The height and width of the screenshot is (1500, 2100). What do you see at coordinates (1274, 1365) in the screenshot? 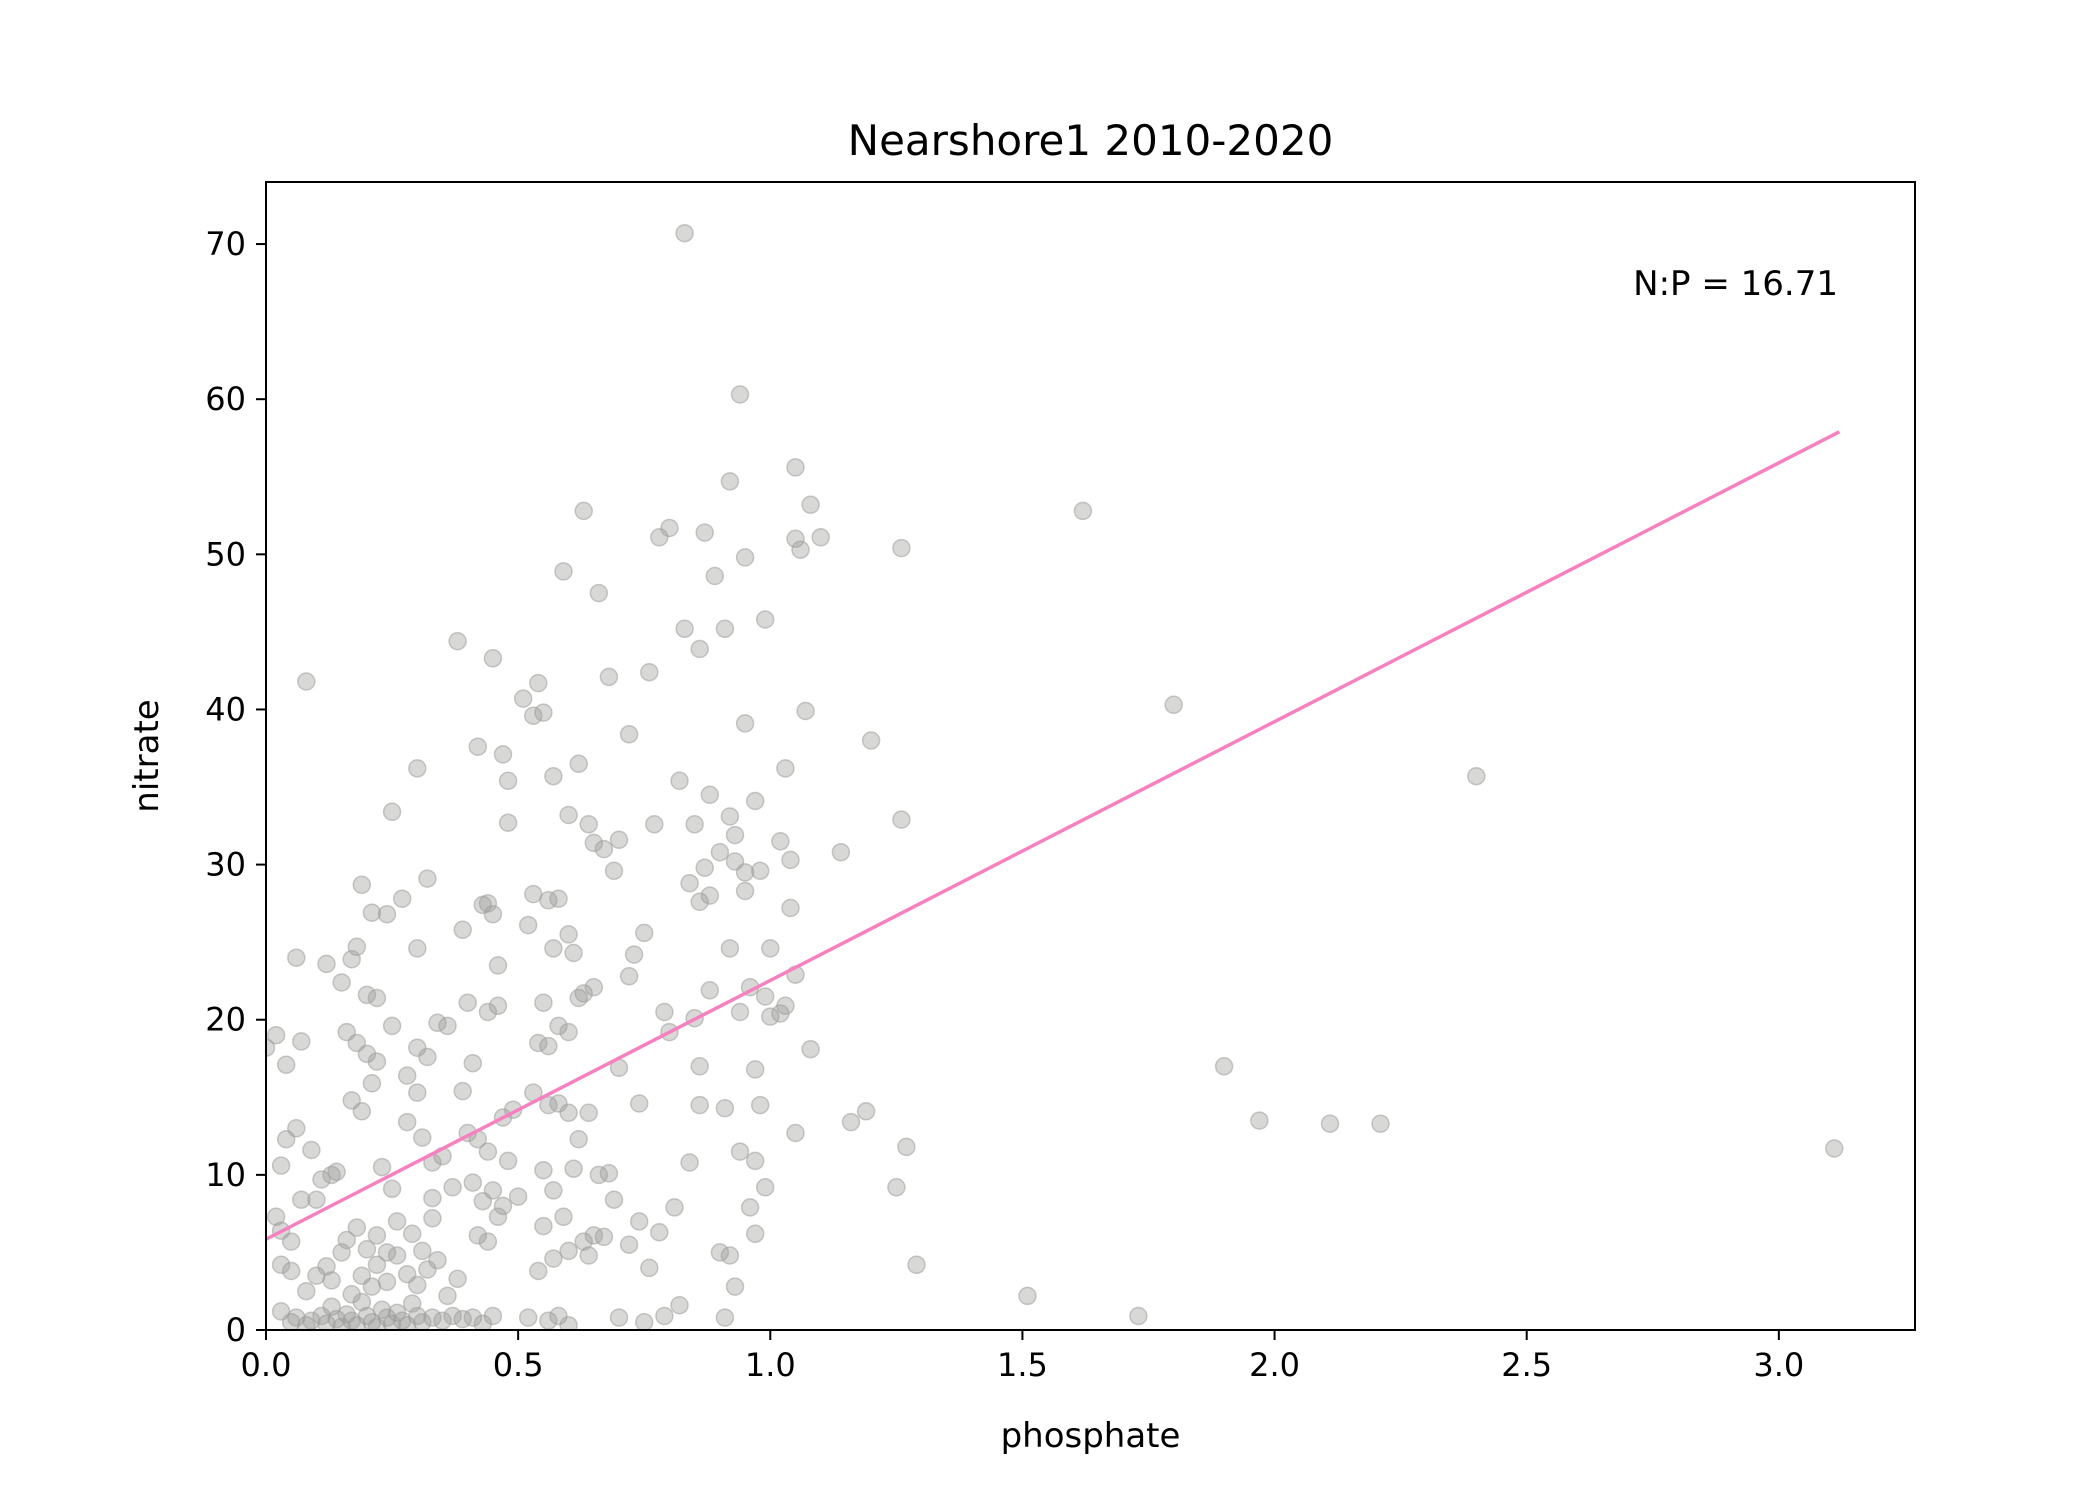
I see `x-tick-label: 2.0` at bounding box center [1274, 1365].